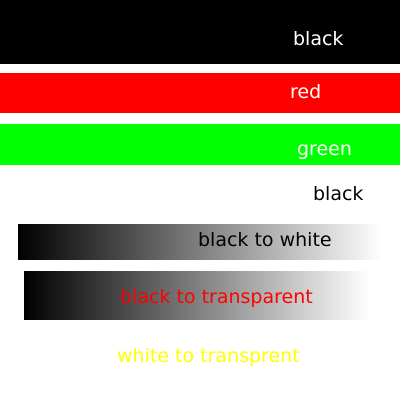  I want to click on white-to-transparent-gradient-band, so click(197, 358).